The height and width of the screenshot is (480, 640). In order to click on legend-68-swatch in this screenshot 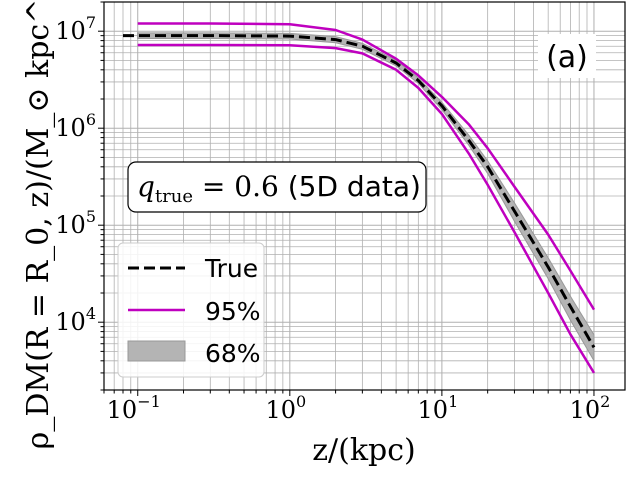, I will do `click(156, 351)`.